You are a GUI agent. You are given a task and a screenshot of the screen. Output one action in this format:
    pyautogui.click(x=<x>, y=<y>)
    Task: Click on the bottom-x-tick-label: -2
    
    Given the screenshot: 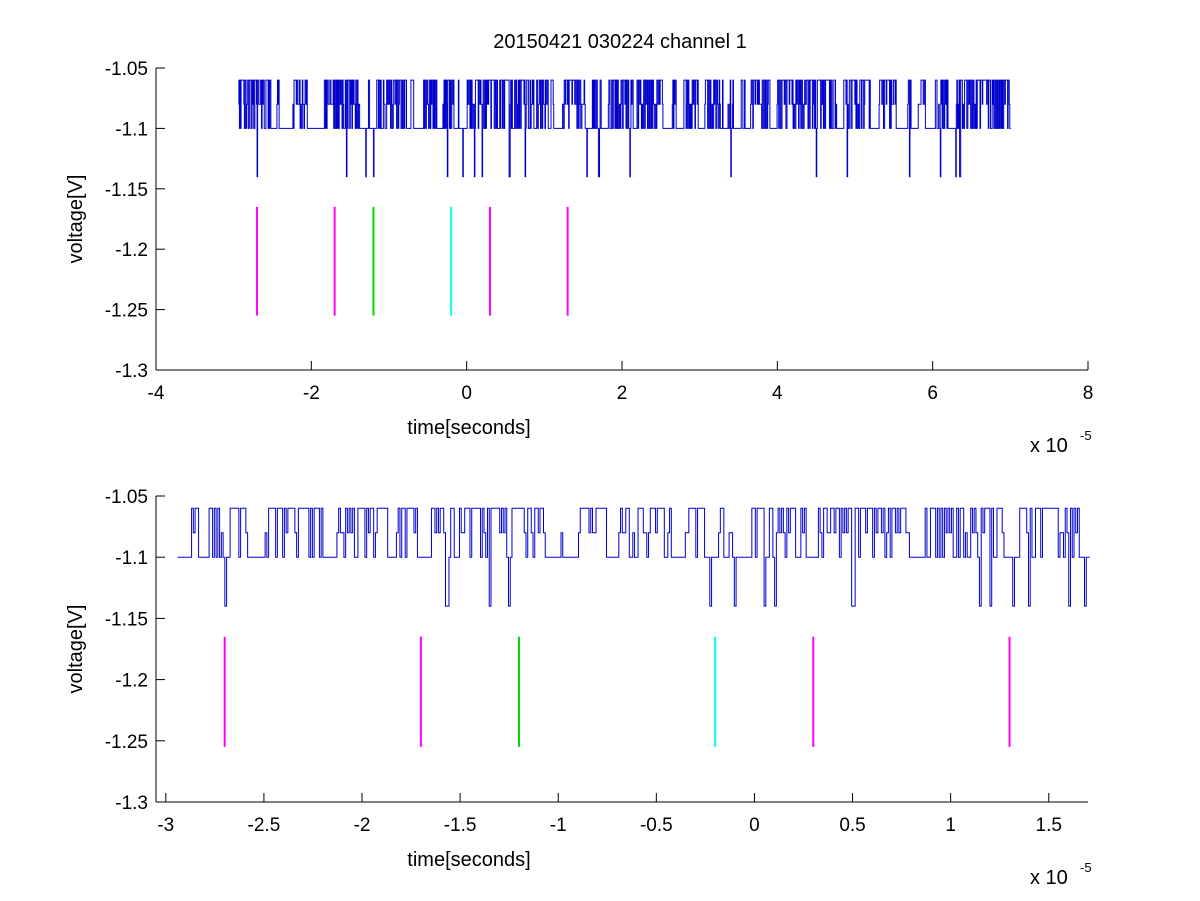 What is the action you would take?
    pyautogui.click(x=362, y=825)
    